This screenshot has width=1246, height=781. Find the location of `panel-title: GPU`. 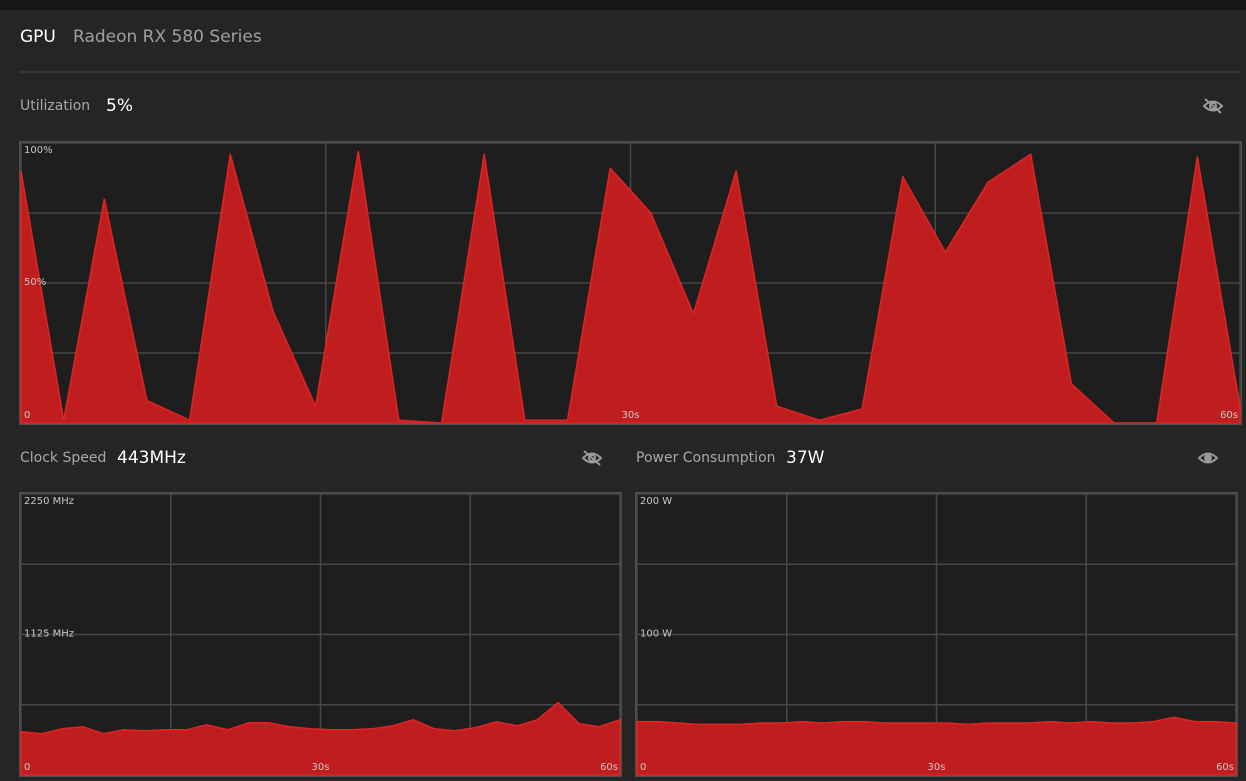

panel-title: GPU is located at coordinates (38, 37).